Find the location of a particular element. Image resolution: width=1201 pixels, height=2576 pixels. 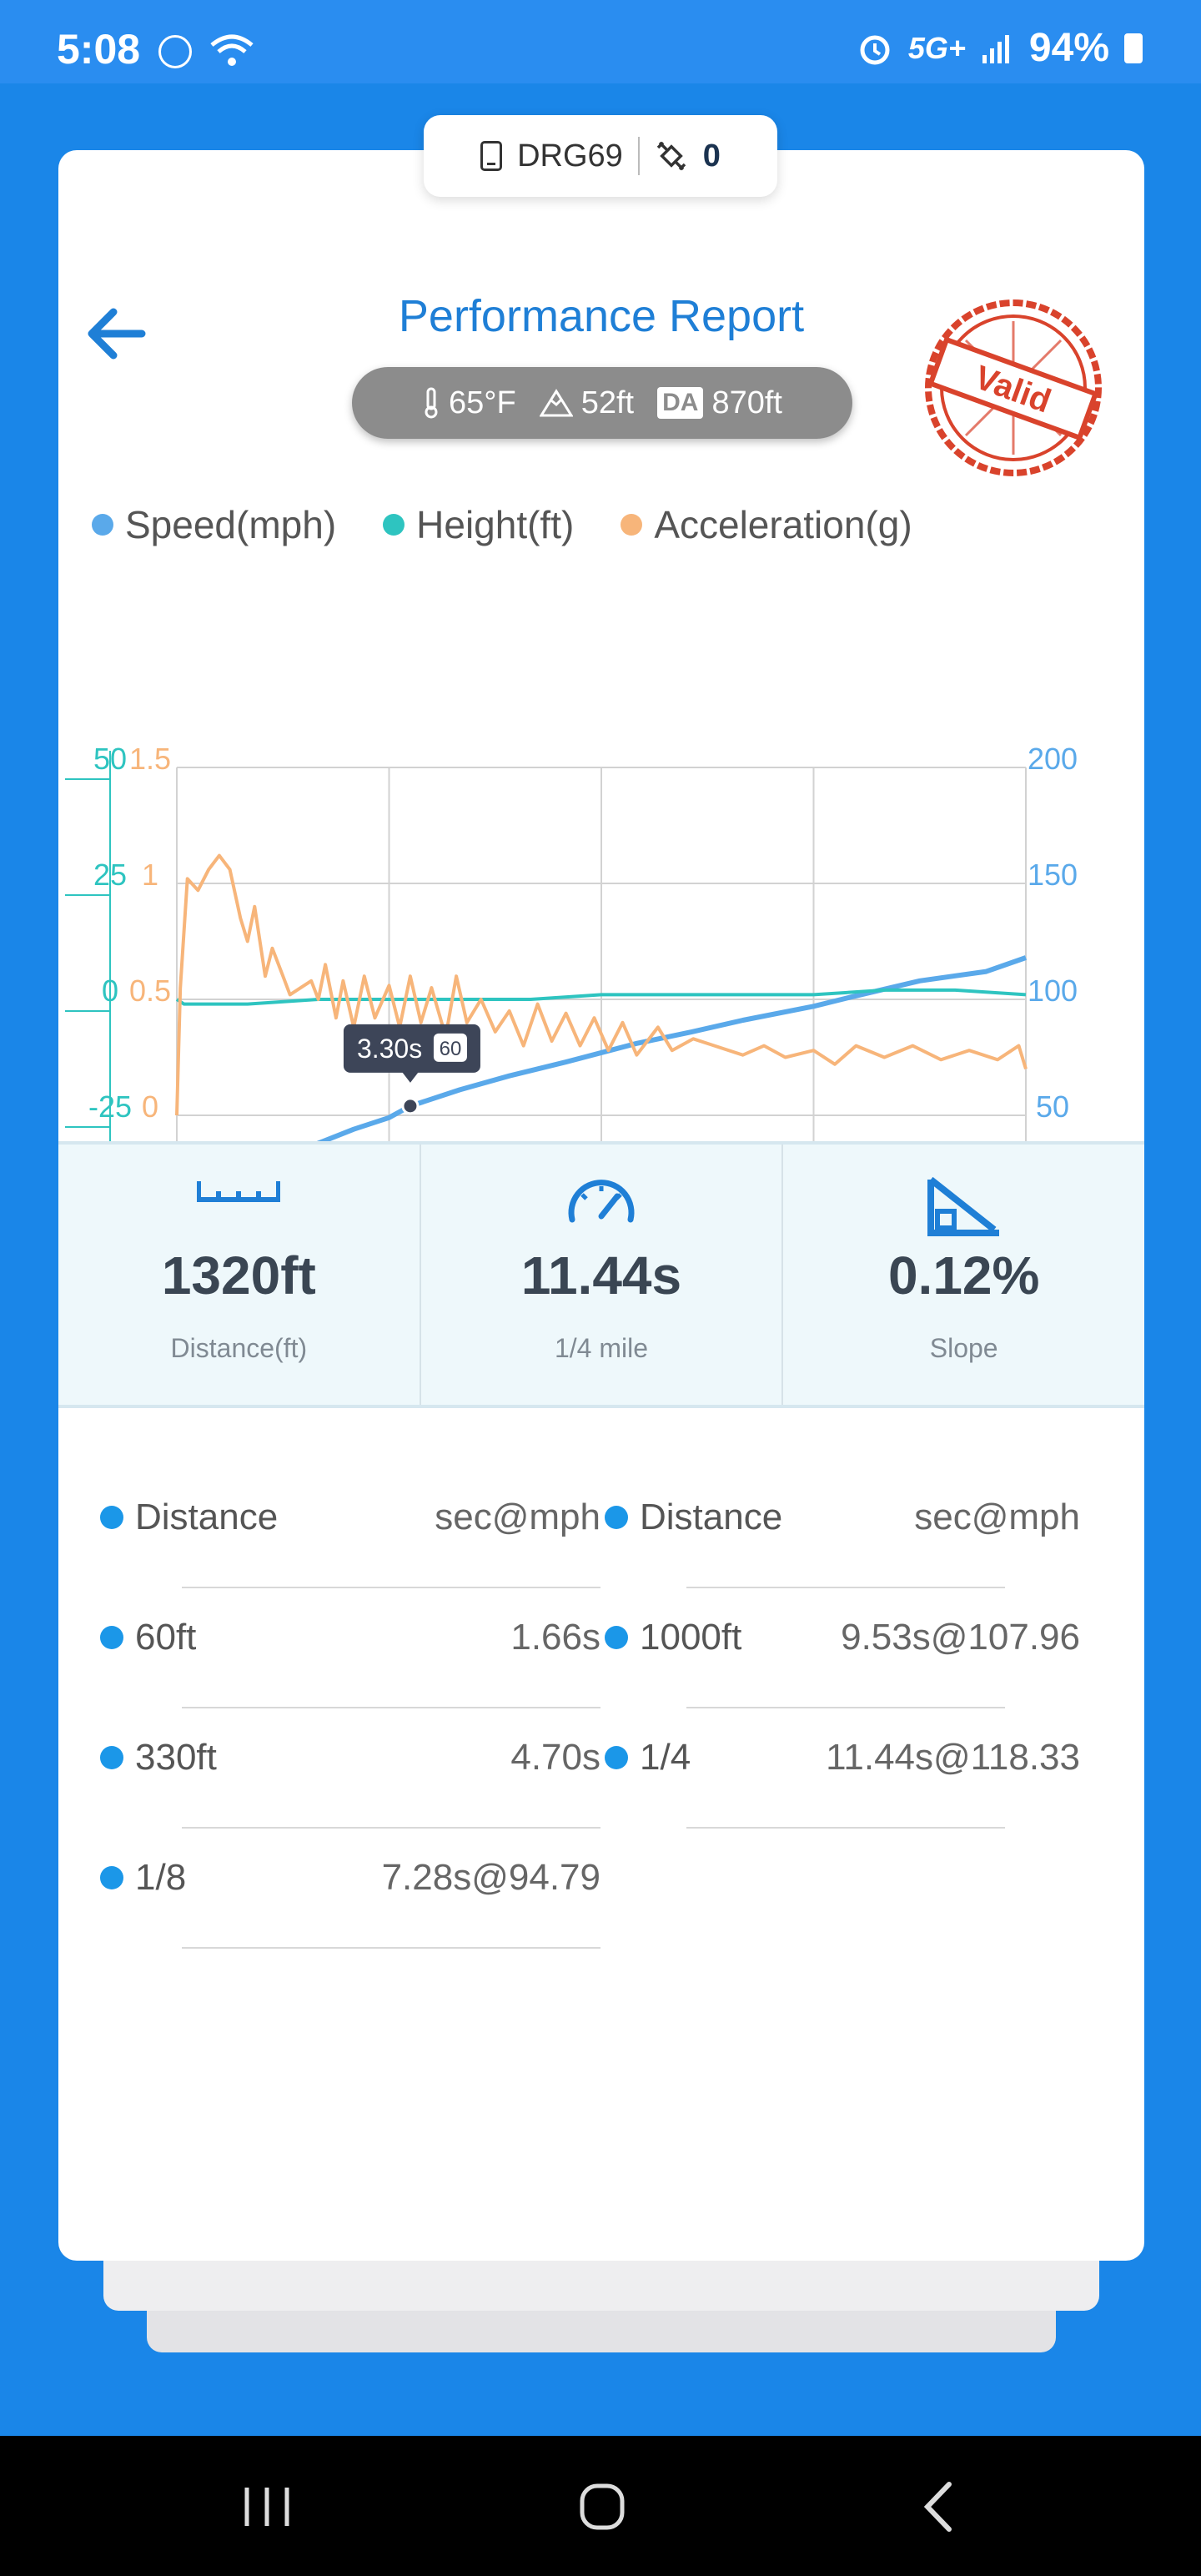

table-row: 1000ft 9.53s@107.96 is located at coordinates (843, 1648).